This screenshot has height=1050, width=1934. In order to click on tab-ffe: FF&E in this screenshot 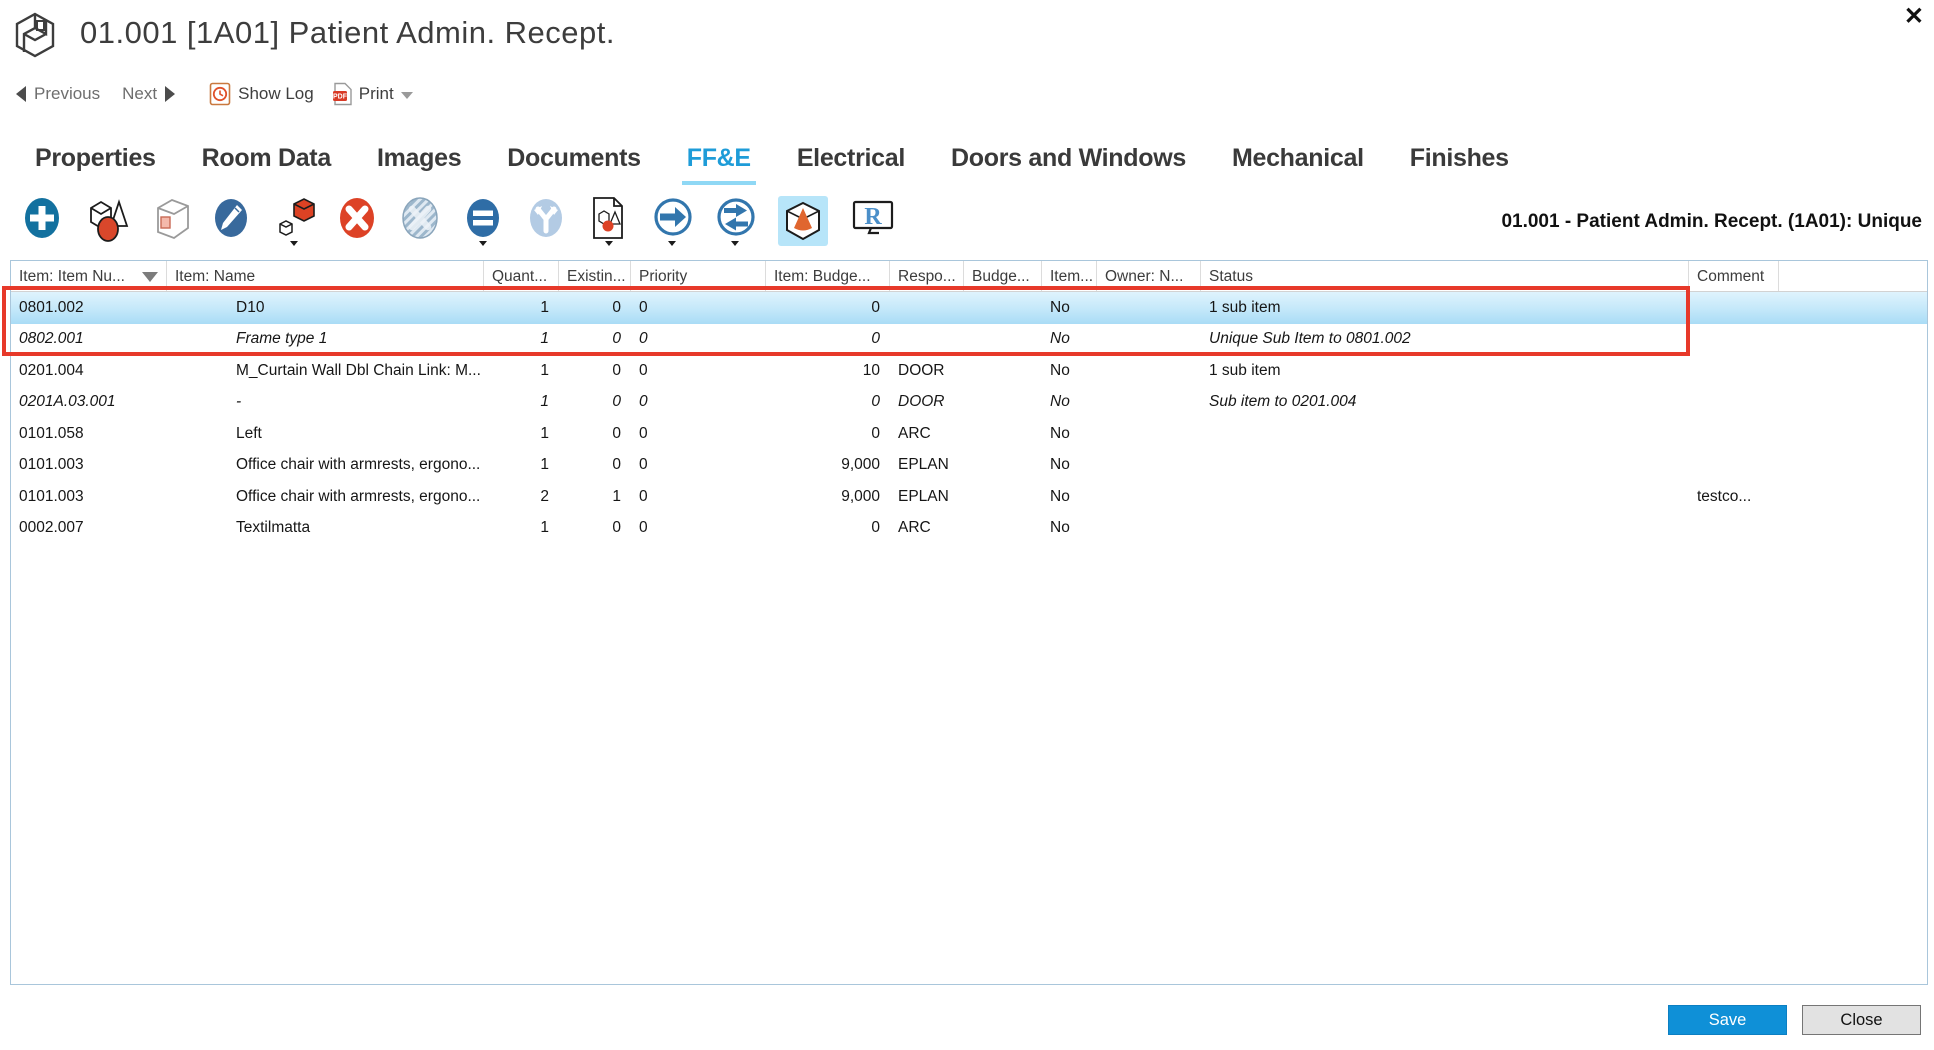, I will do `click(718, 164)`.